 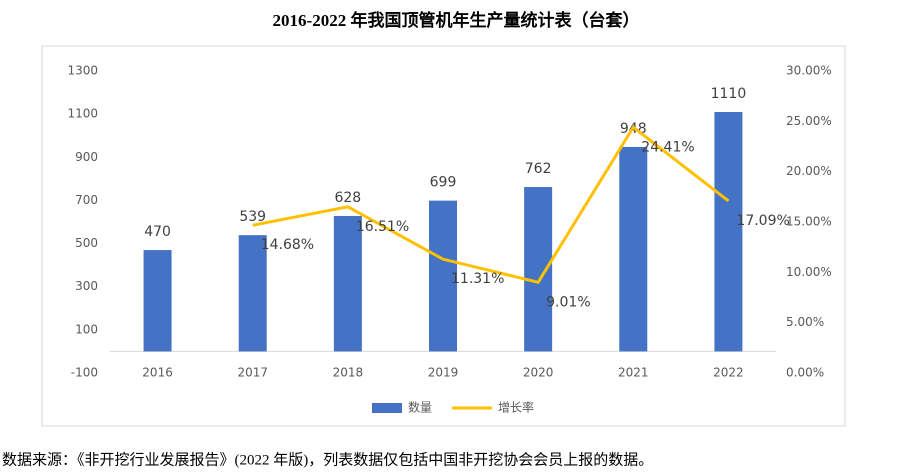 I want to click on line-value-label: 24.41%, so click(x=667, y=147).